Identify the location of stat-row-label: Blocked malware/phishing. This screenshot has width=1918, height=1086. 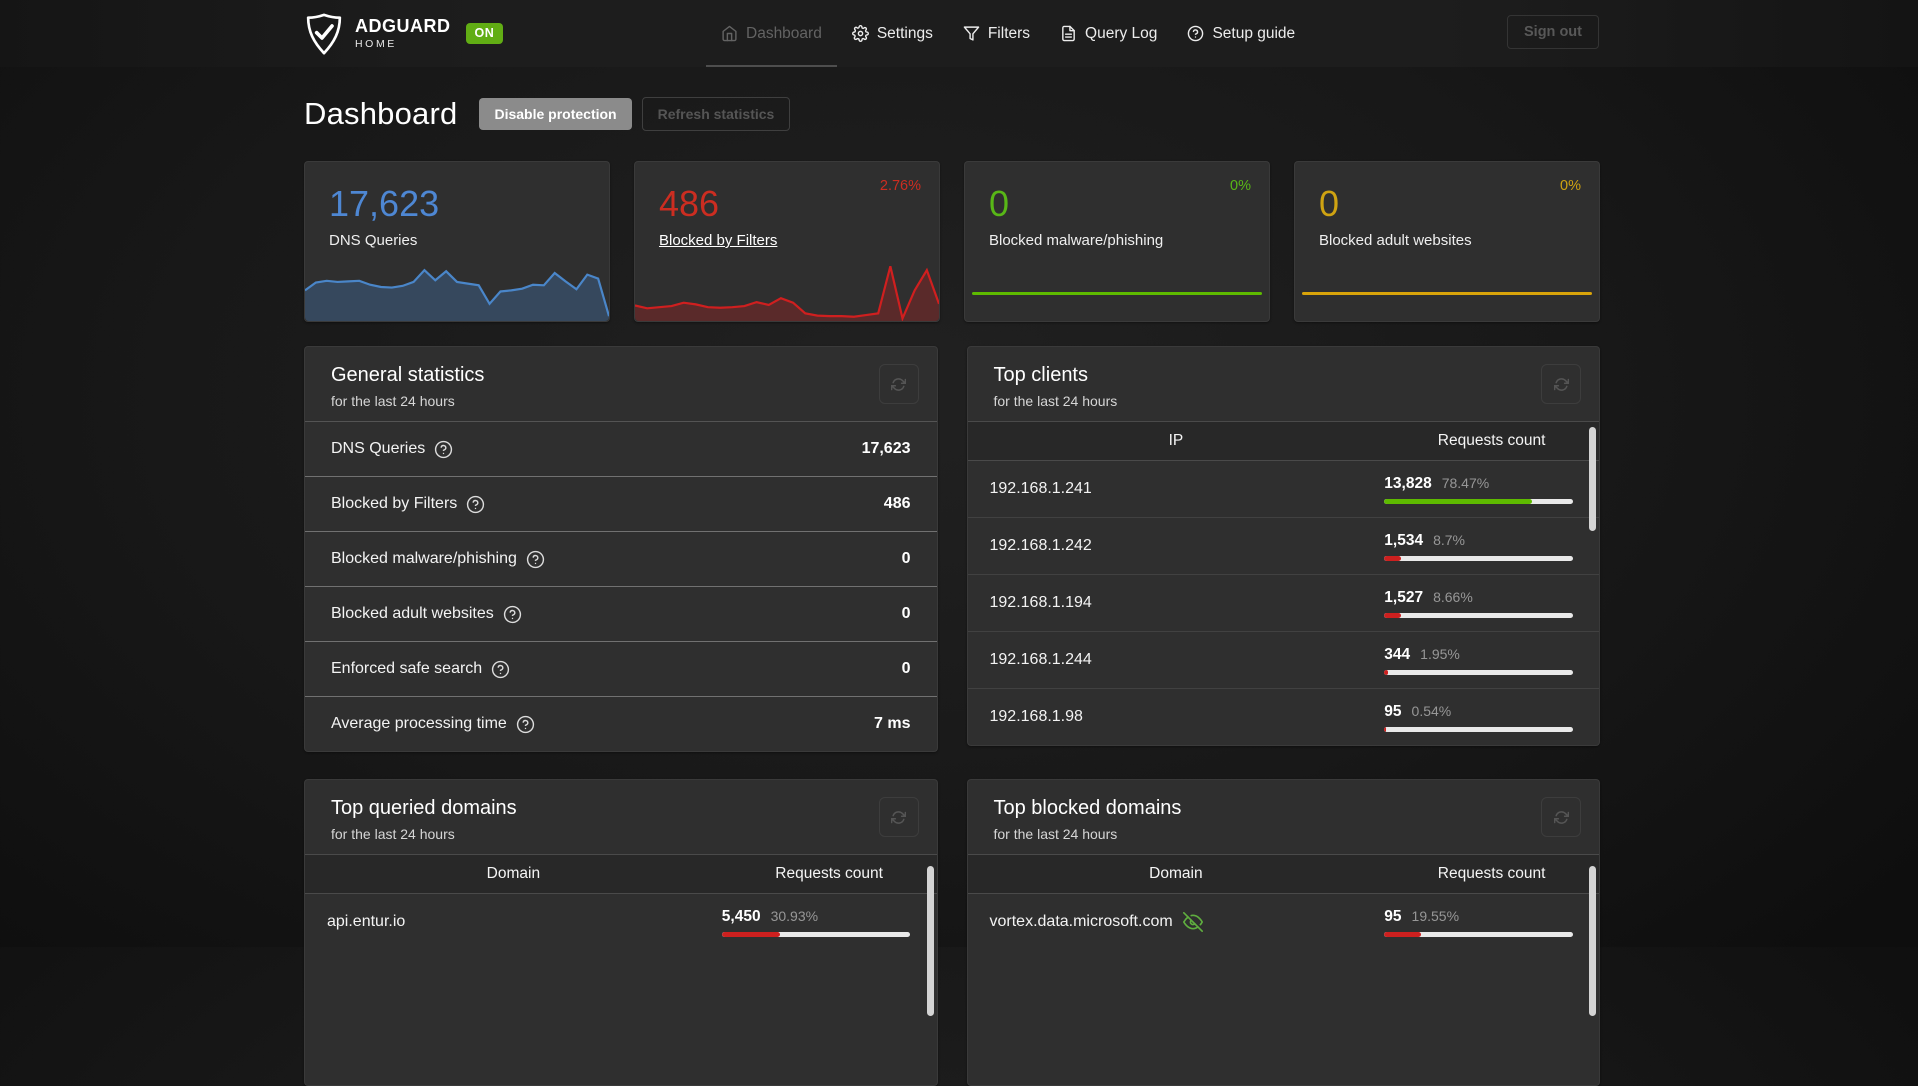
(424, 558).